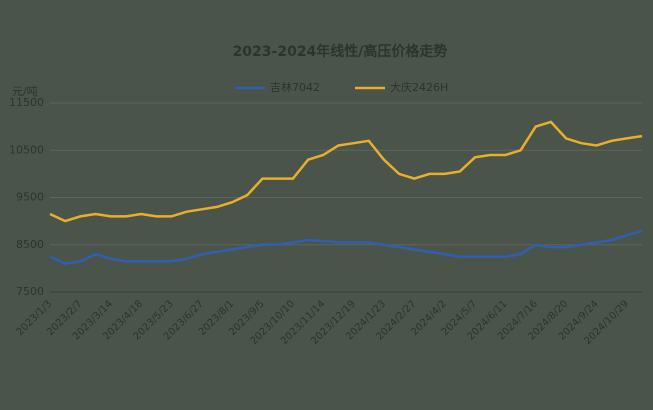  I want to click on y-tick-label: 9500, so click(30, 197).